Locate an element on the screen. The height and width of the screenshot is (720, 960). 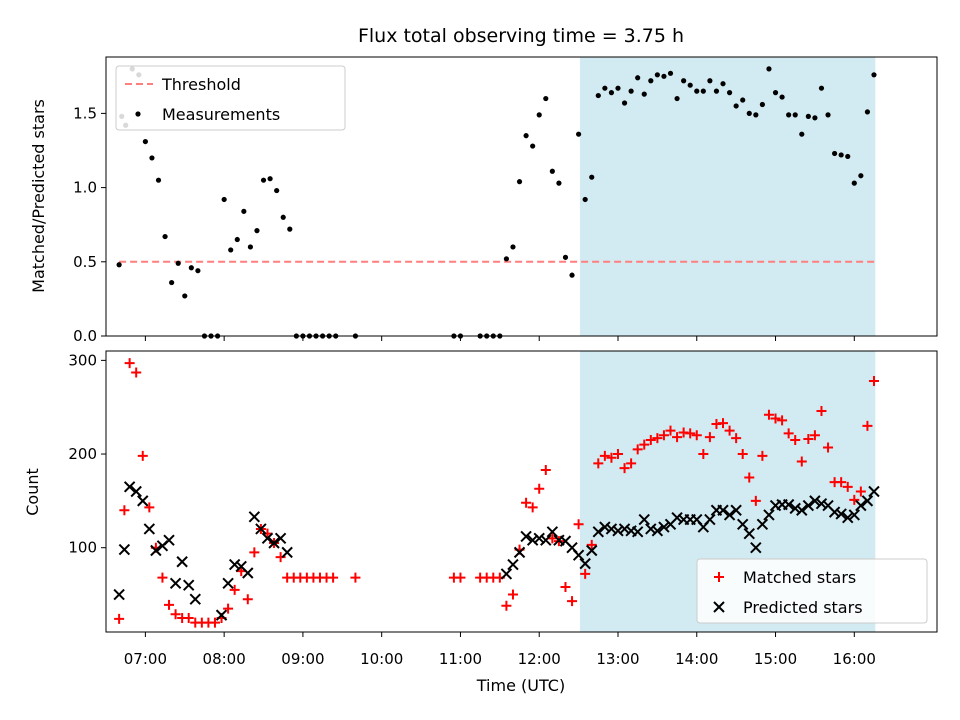
legend-matched-swatch is located at coordinates (719, 577).